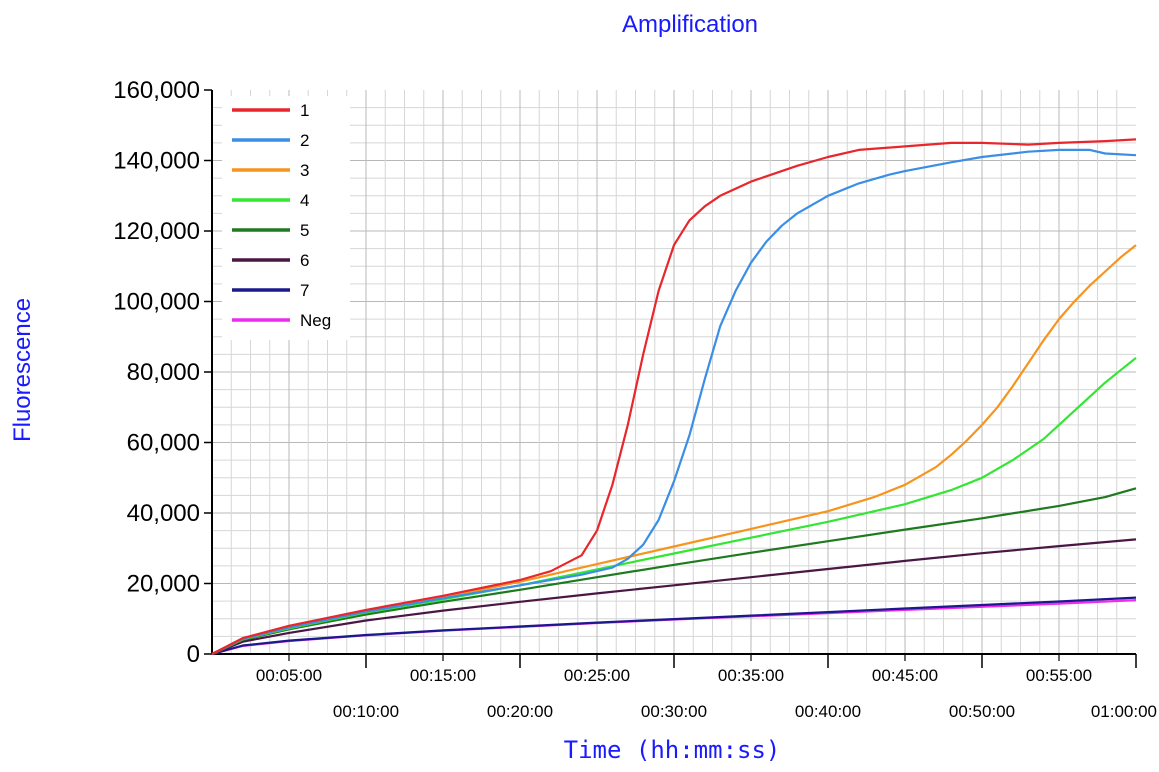 The height and width of the screenshot is (772, 1159). What do you see at coordinates (304, 170) in the screenshot?
I see `legend-label-3: 3` at bounding box center [304, 170].